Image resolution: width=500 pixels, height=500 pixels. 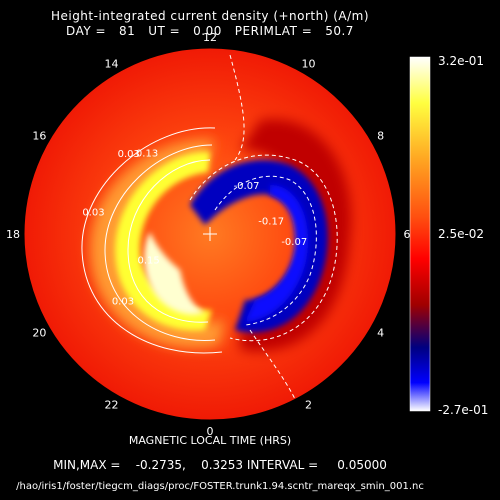 I want to click on mlt-tick-4: 4, so click(x=380, y=333).